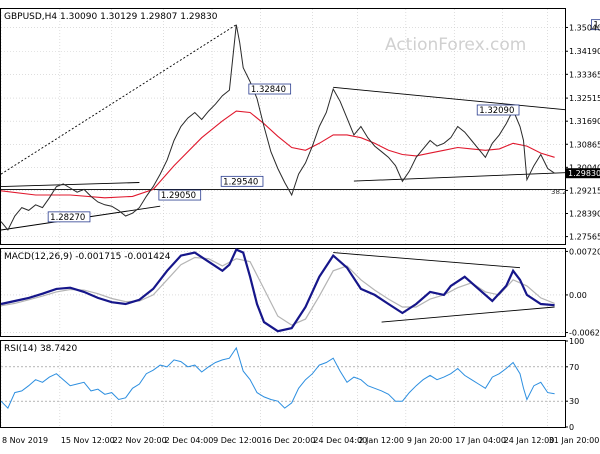 Image resolution: width=600 pixels, height=454 pixels. What do you see at coordinates (571, 427) in the screenshot?
I see `y-tick-label: 0` at bounding box center [571, 427].